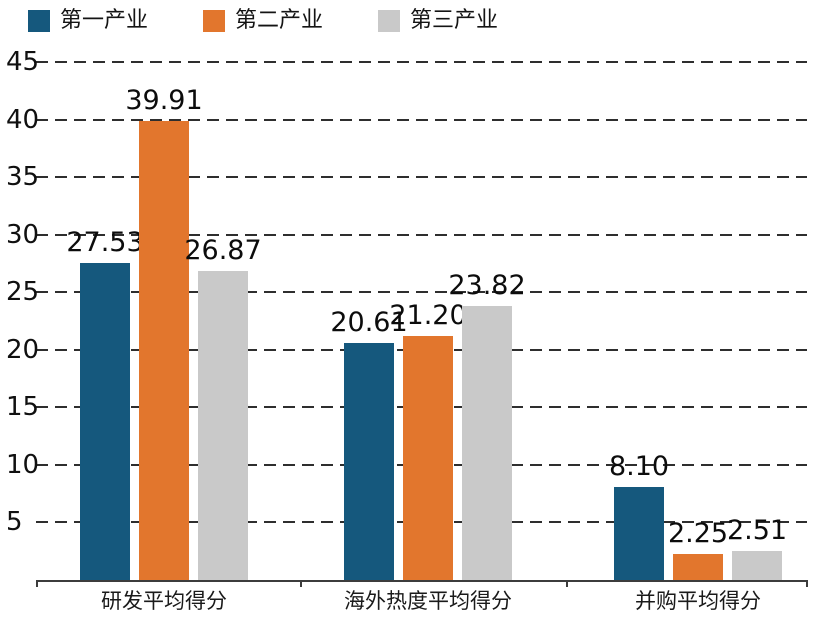 The image size is (819, 620). What do you see at coordinates (23, 62) in the screenshot?
I see `y-axis-tick-label: 45` at bounding box center [23, 62].